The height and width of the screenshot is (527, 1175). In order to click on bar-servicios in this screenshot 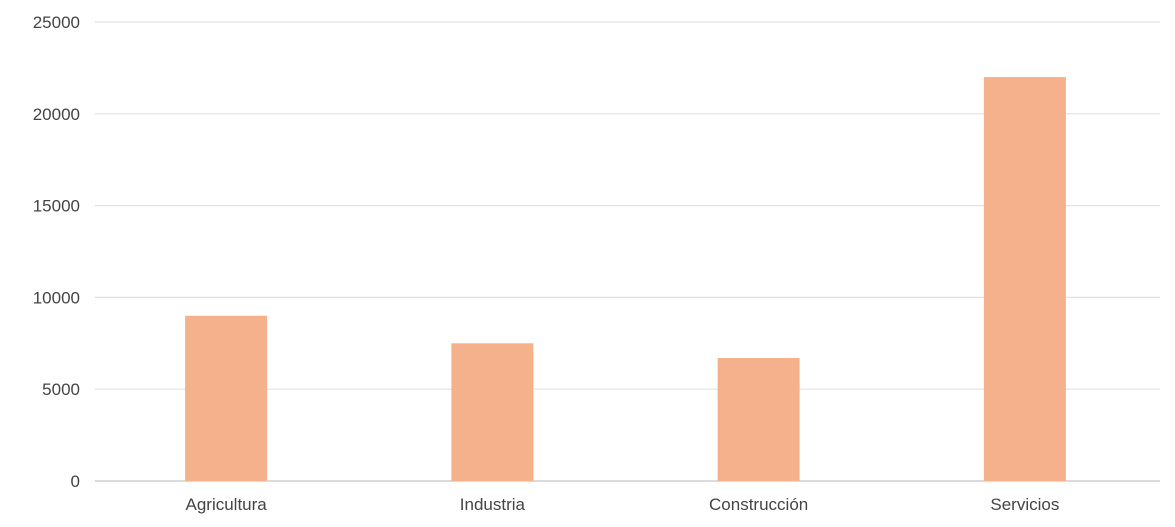, I will do `click(1024, 279)`.